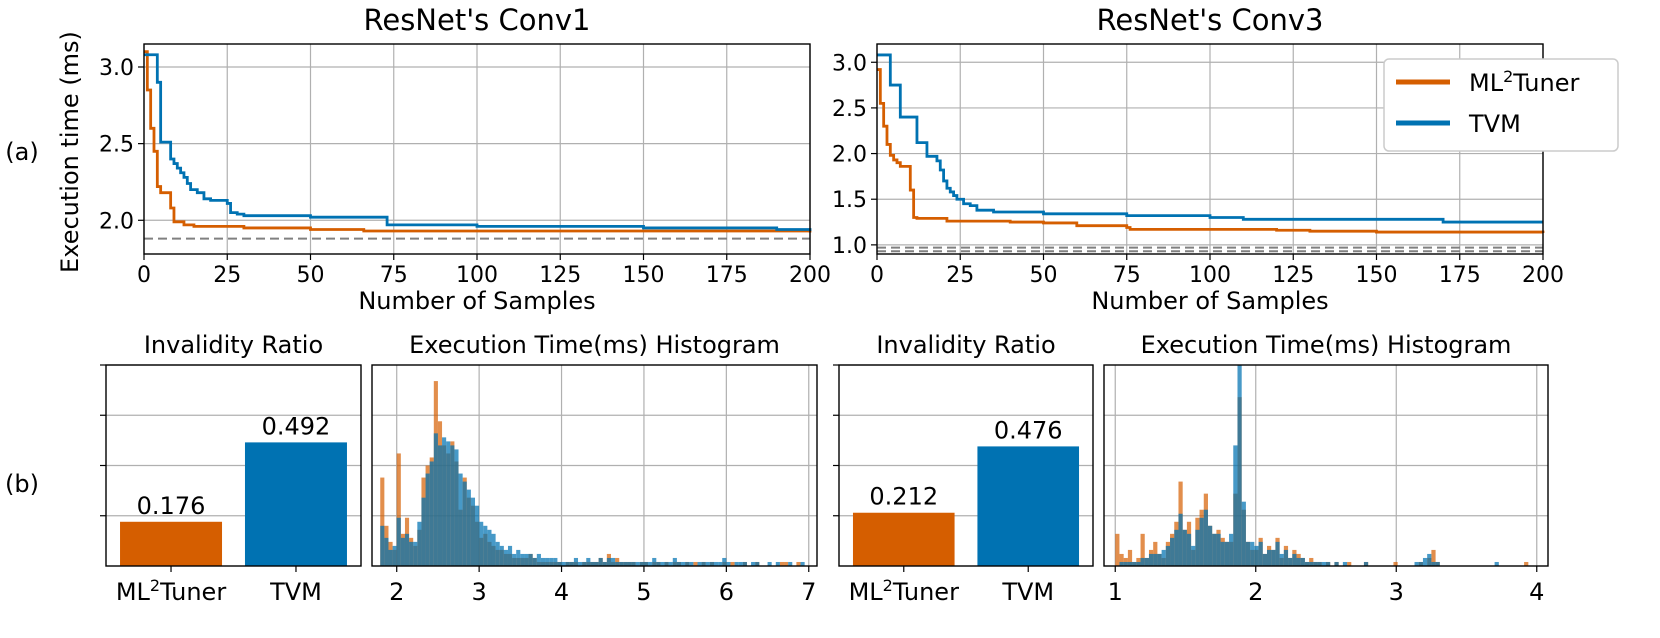 This screenshot has height=638, width=1660. What do you see at coordinates (1210, 138) in the screenshot?
I see `series-line-tvm` at bounding box center [1210, 138].